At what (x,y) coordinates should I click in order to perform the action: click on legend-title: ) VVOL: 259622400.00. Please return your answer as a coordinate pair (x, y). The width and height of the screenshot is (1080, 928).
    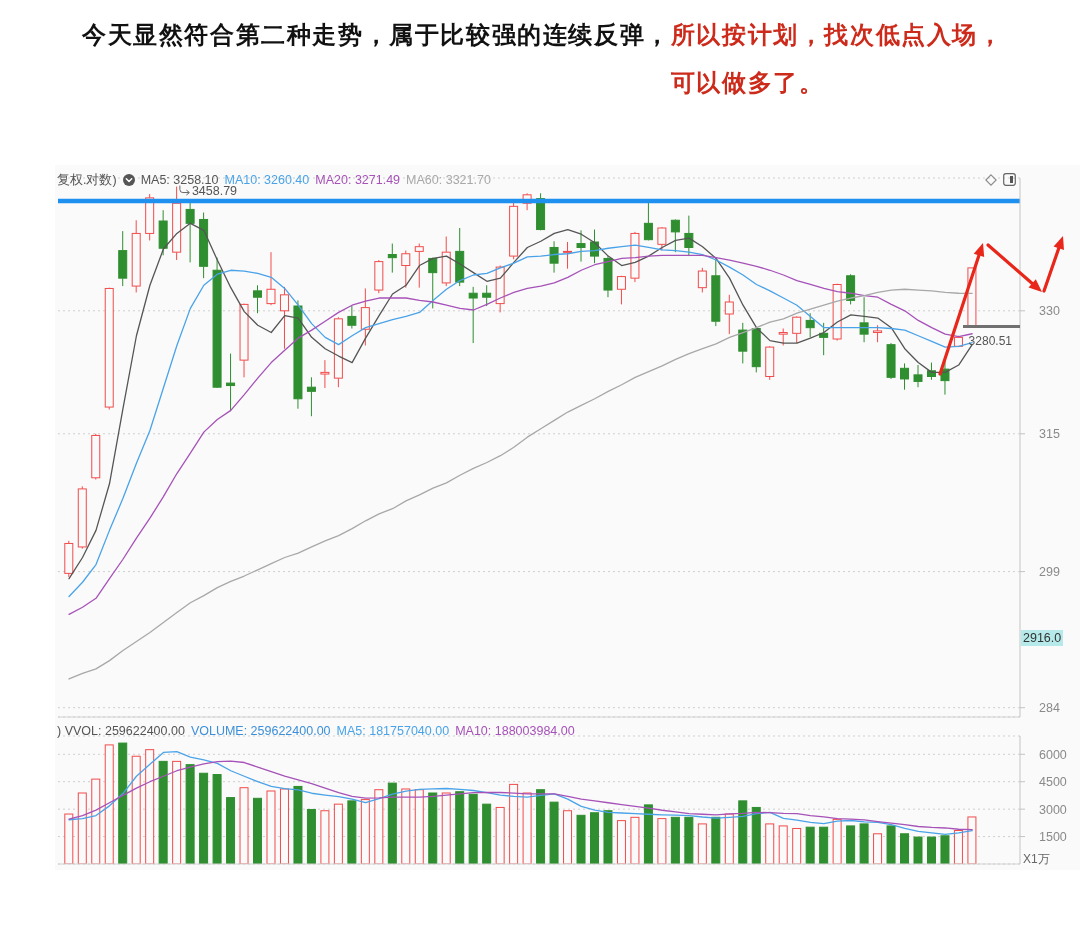
    Looking at the image, I should click on (121, 731).